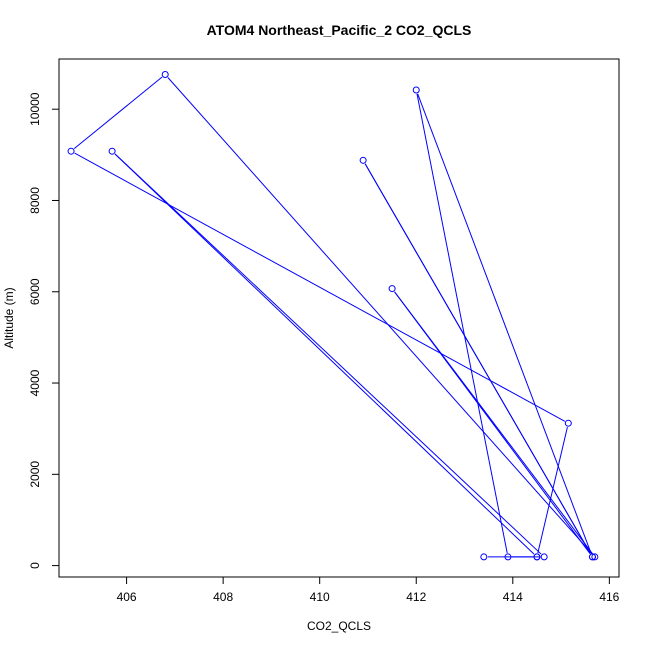 The image size is (650, 650). Describe the element at coordinates (320, 597) in the screenshot. I see `x-tick-label: 410` at that location.